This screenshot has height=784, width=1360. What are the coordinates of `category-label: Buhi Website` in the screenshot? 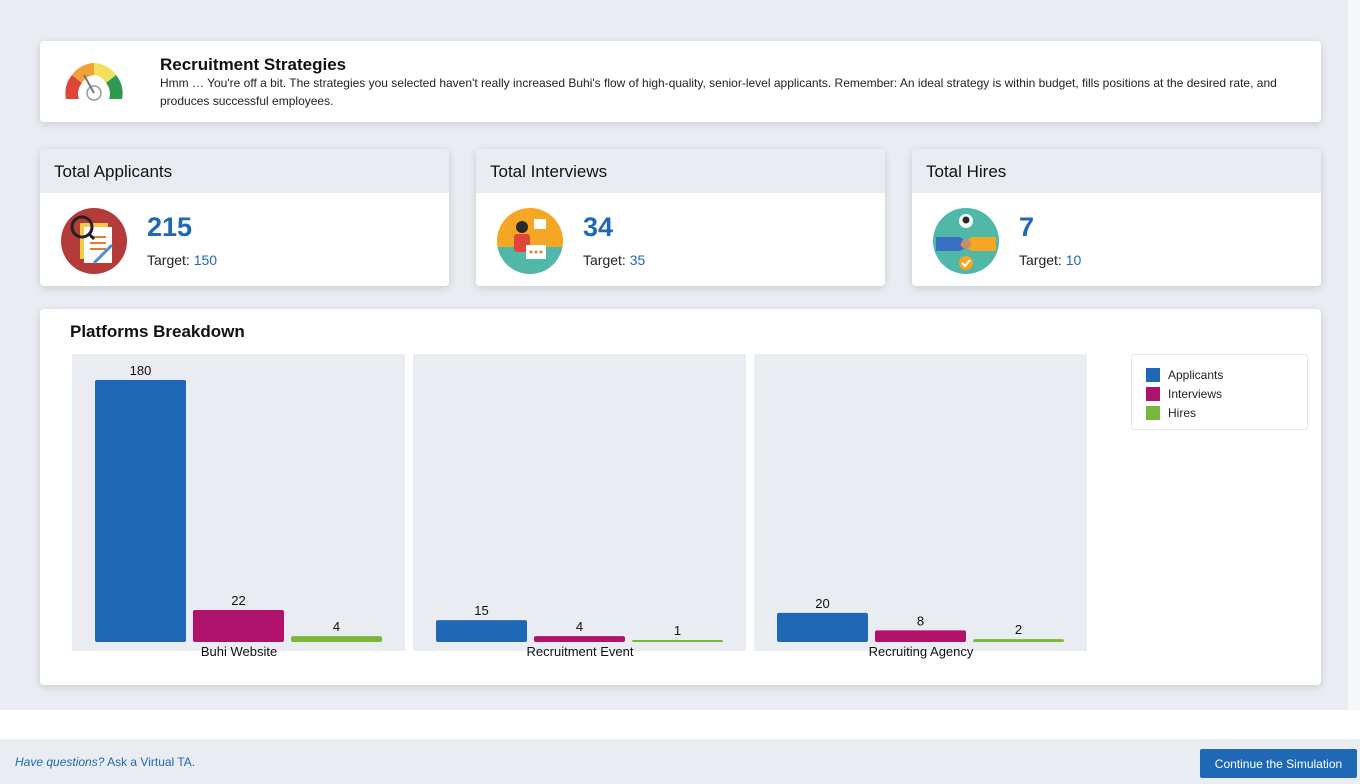 It's located at (239, 651).